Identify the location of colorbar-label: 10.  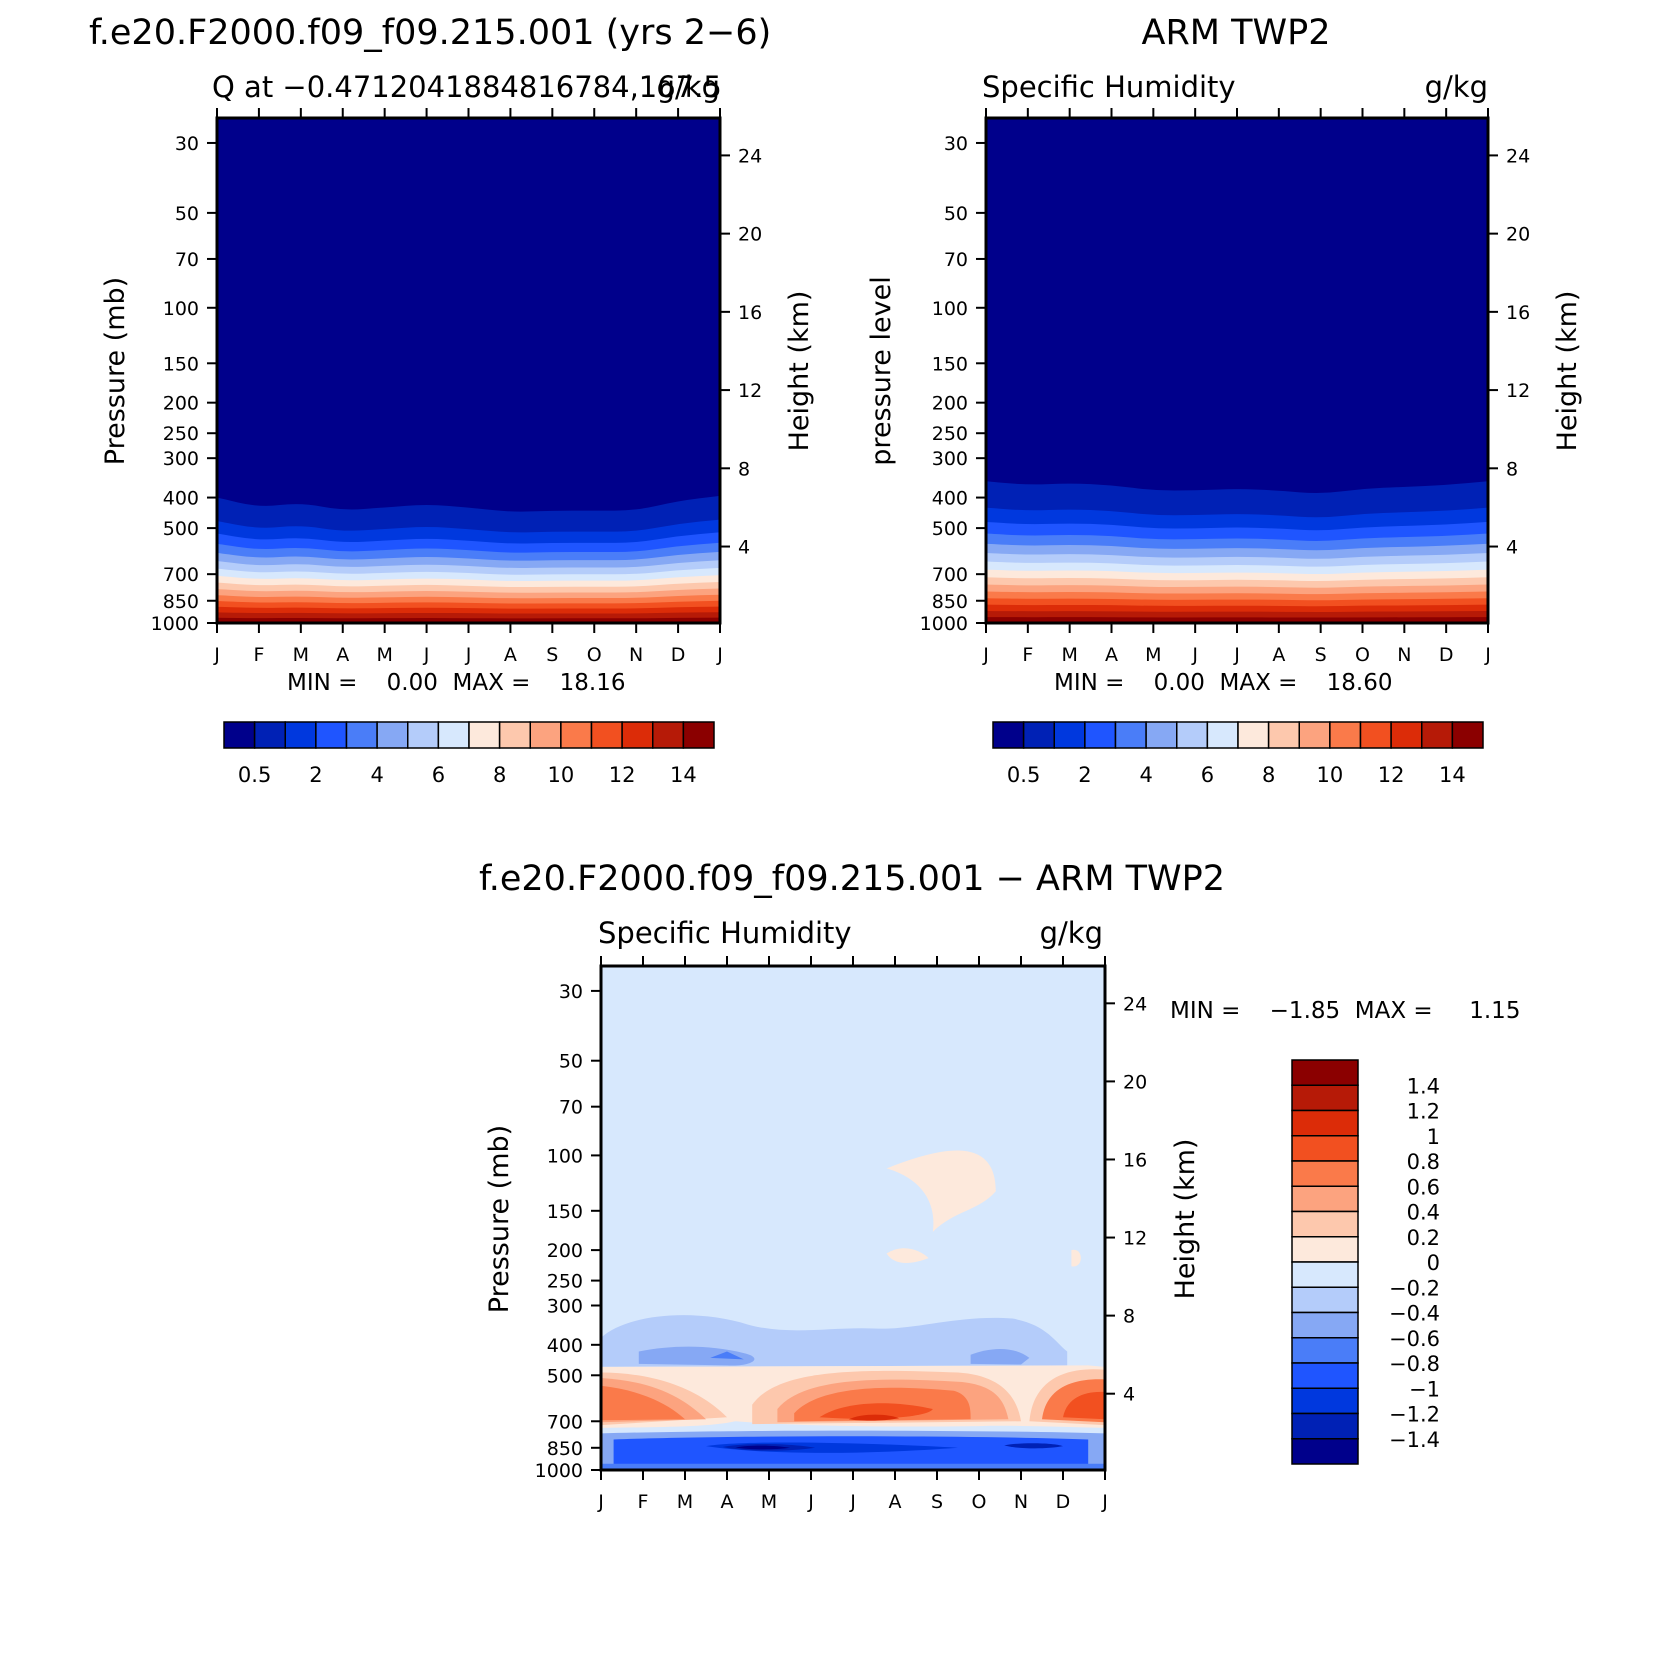
(561, 775).